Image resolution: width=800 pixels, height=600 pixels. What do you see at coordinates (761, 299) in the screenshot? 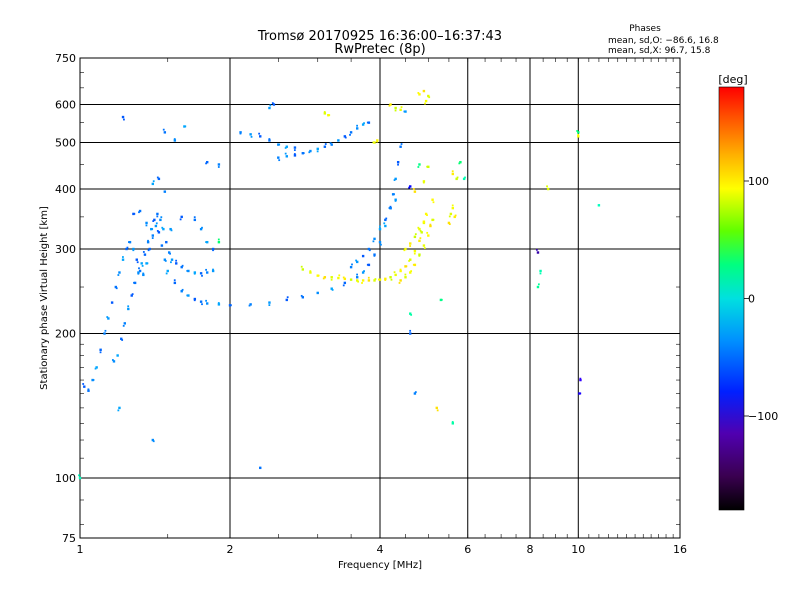
I see `colorbar-ticks: 100 0 −100` at bounding box center [761, 299].